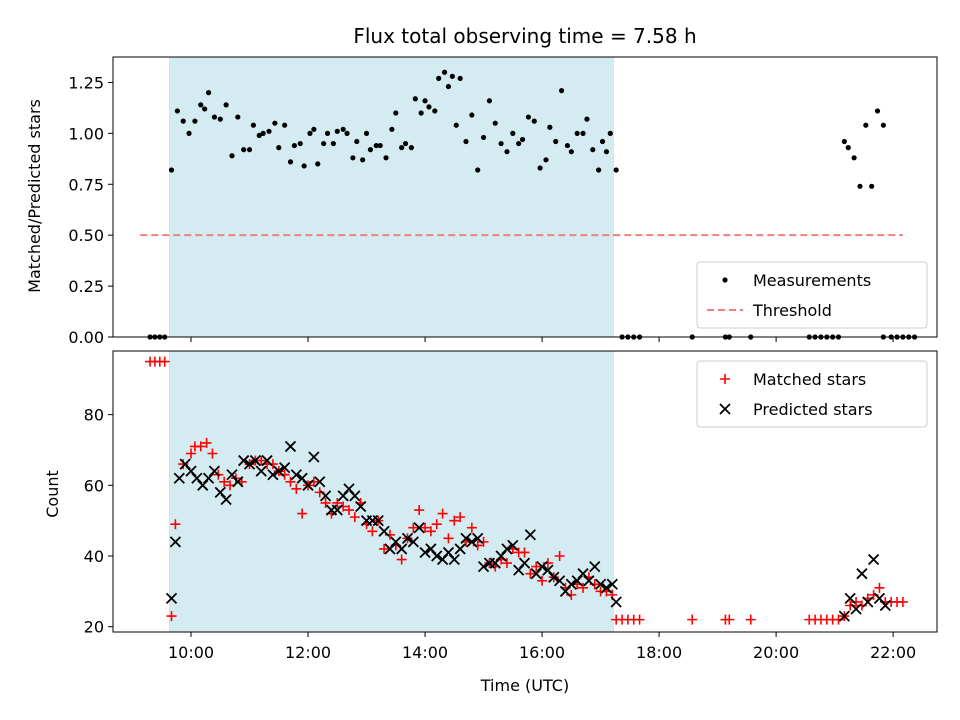 The height and width of the screenshot is (720, 960). Describe the element at coordinates (524, 36) in the screenshot. I see `chart-title: Flux total observing time = 7.58 h` at that location.